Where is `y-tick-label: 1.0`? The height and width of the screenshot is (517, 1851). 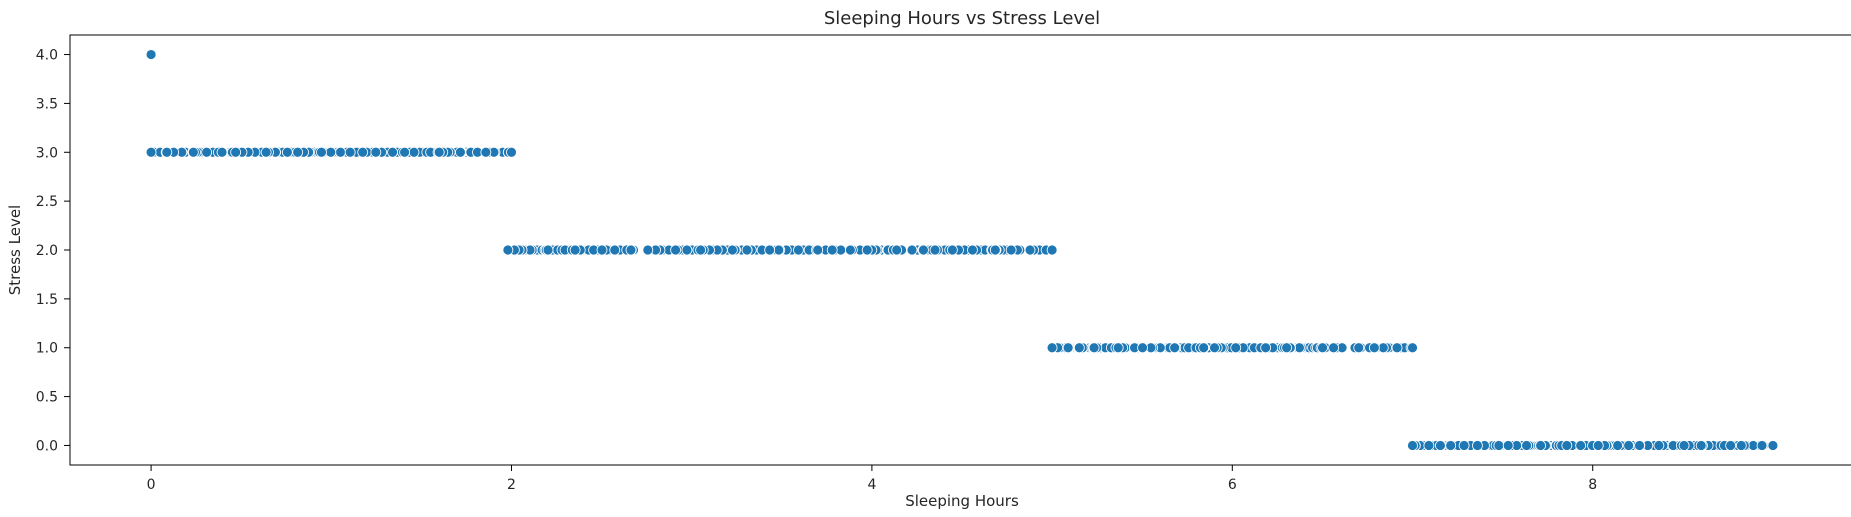
y-tick-label: 1.0 is located at coordinates (47, 349).